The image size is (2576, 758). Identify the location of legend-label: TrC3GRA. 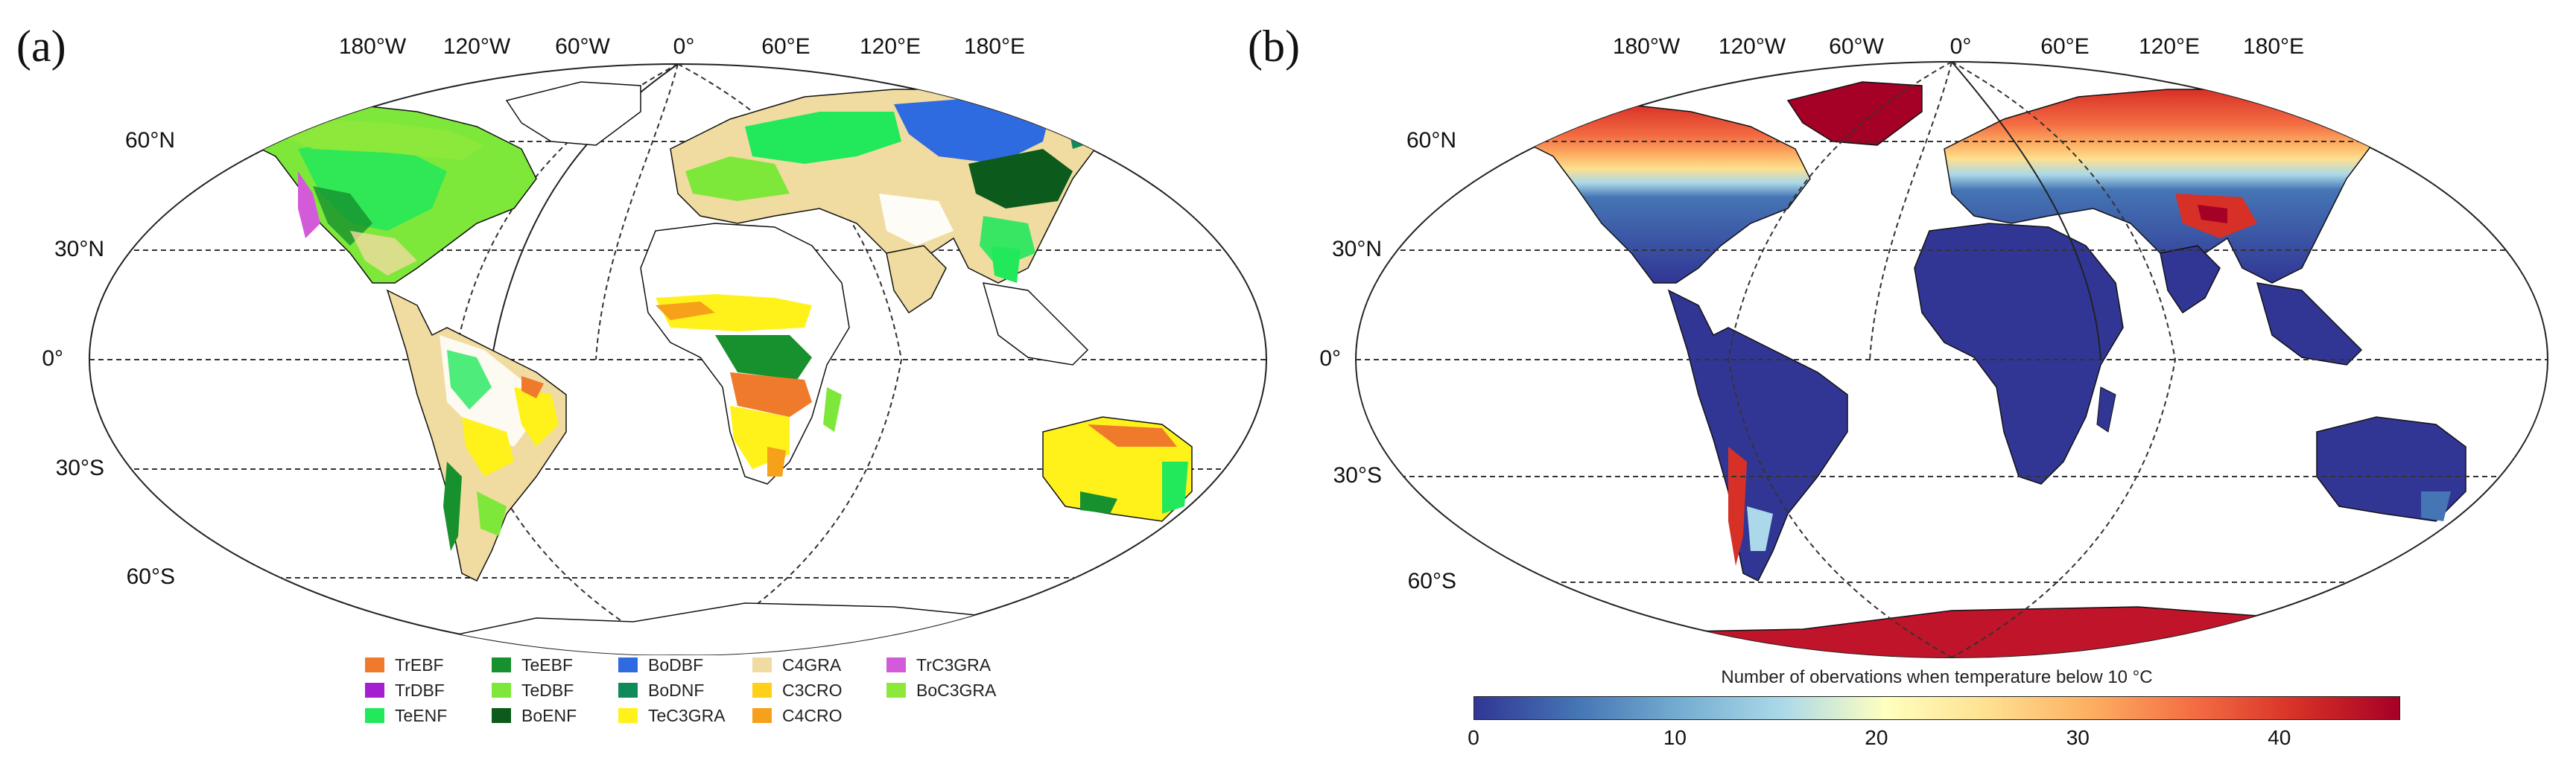
(954, 665).